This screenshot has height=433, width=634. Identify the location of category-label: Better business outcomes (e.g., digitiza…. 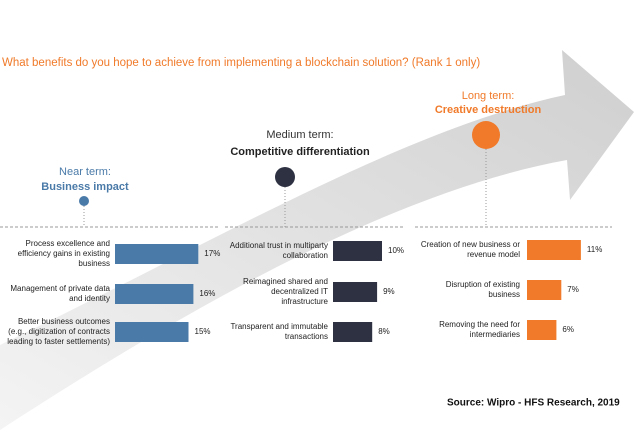
(58, 331).